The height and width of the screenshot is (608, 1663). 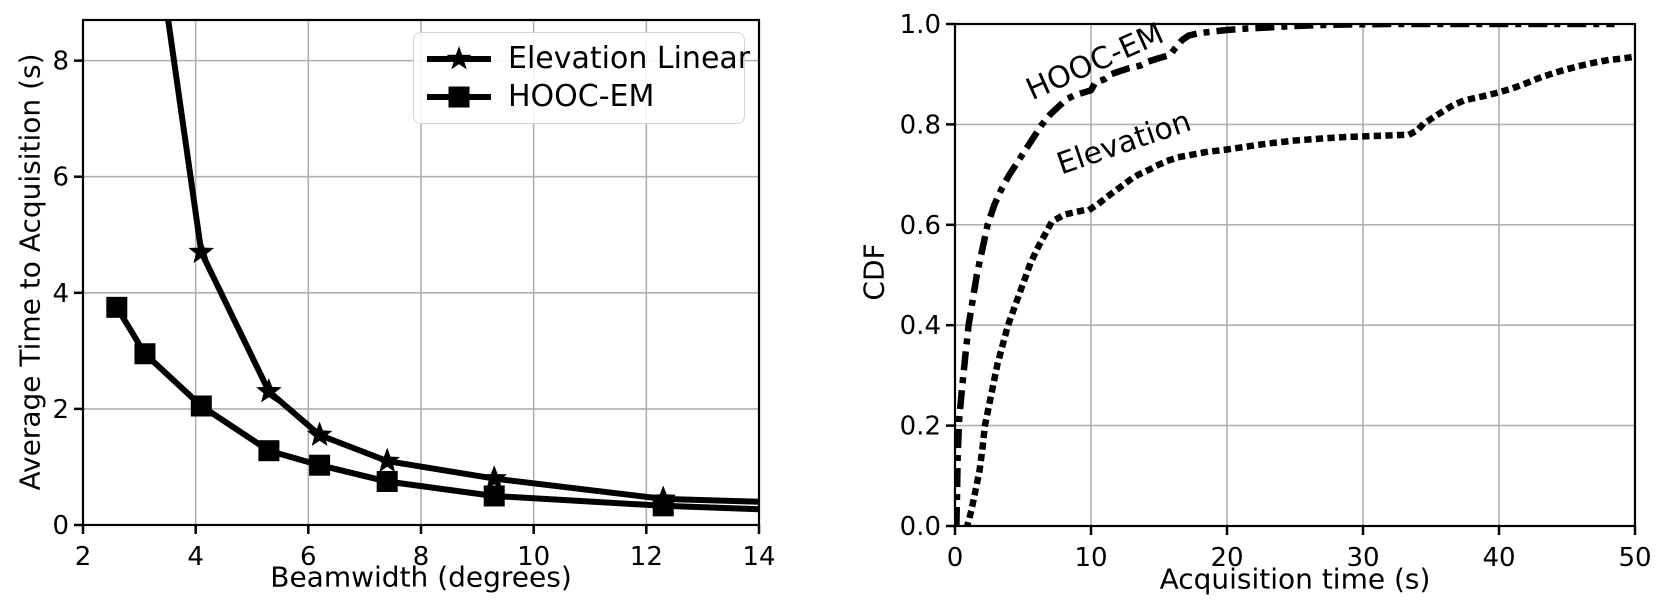 What do you see at coordinates (195, 557) in the screenshot?
I see `left-chart-x-tick-label: 4` at bounding box center [195, 557].